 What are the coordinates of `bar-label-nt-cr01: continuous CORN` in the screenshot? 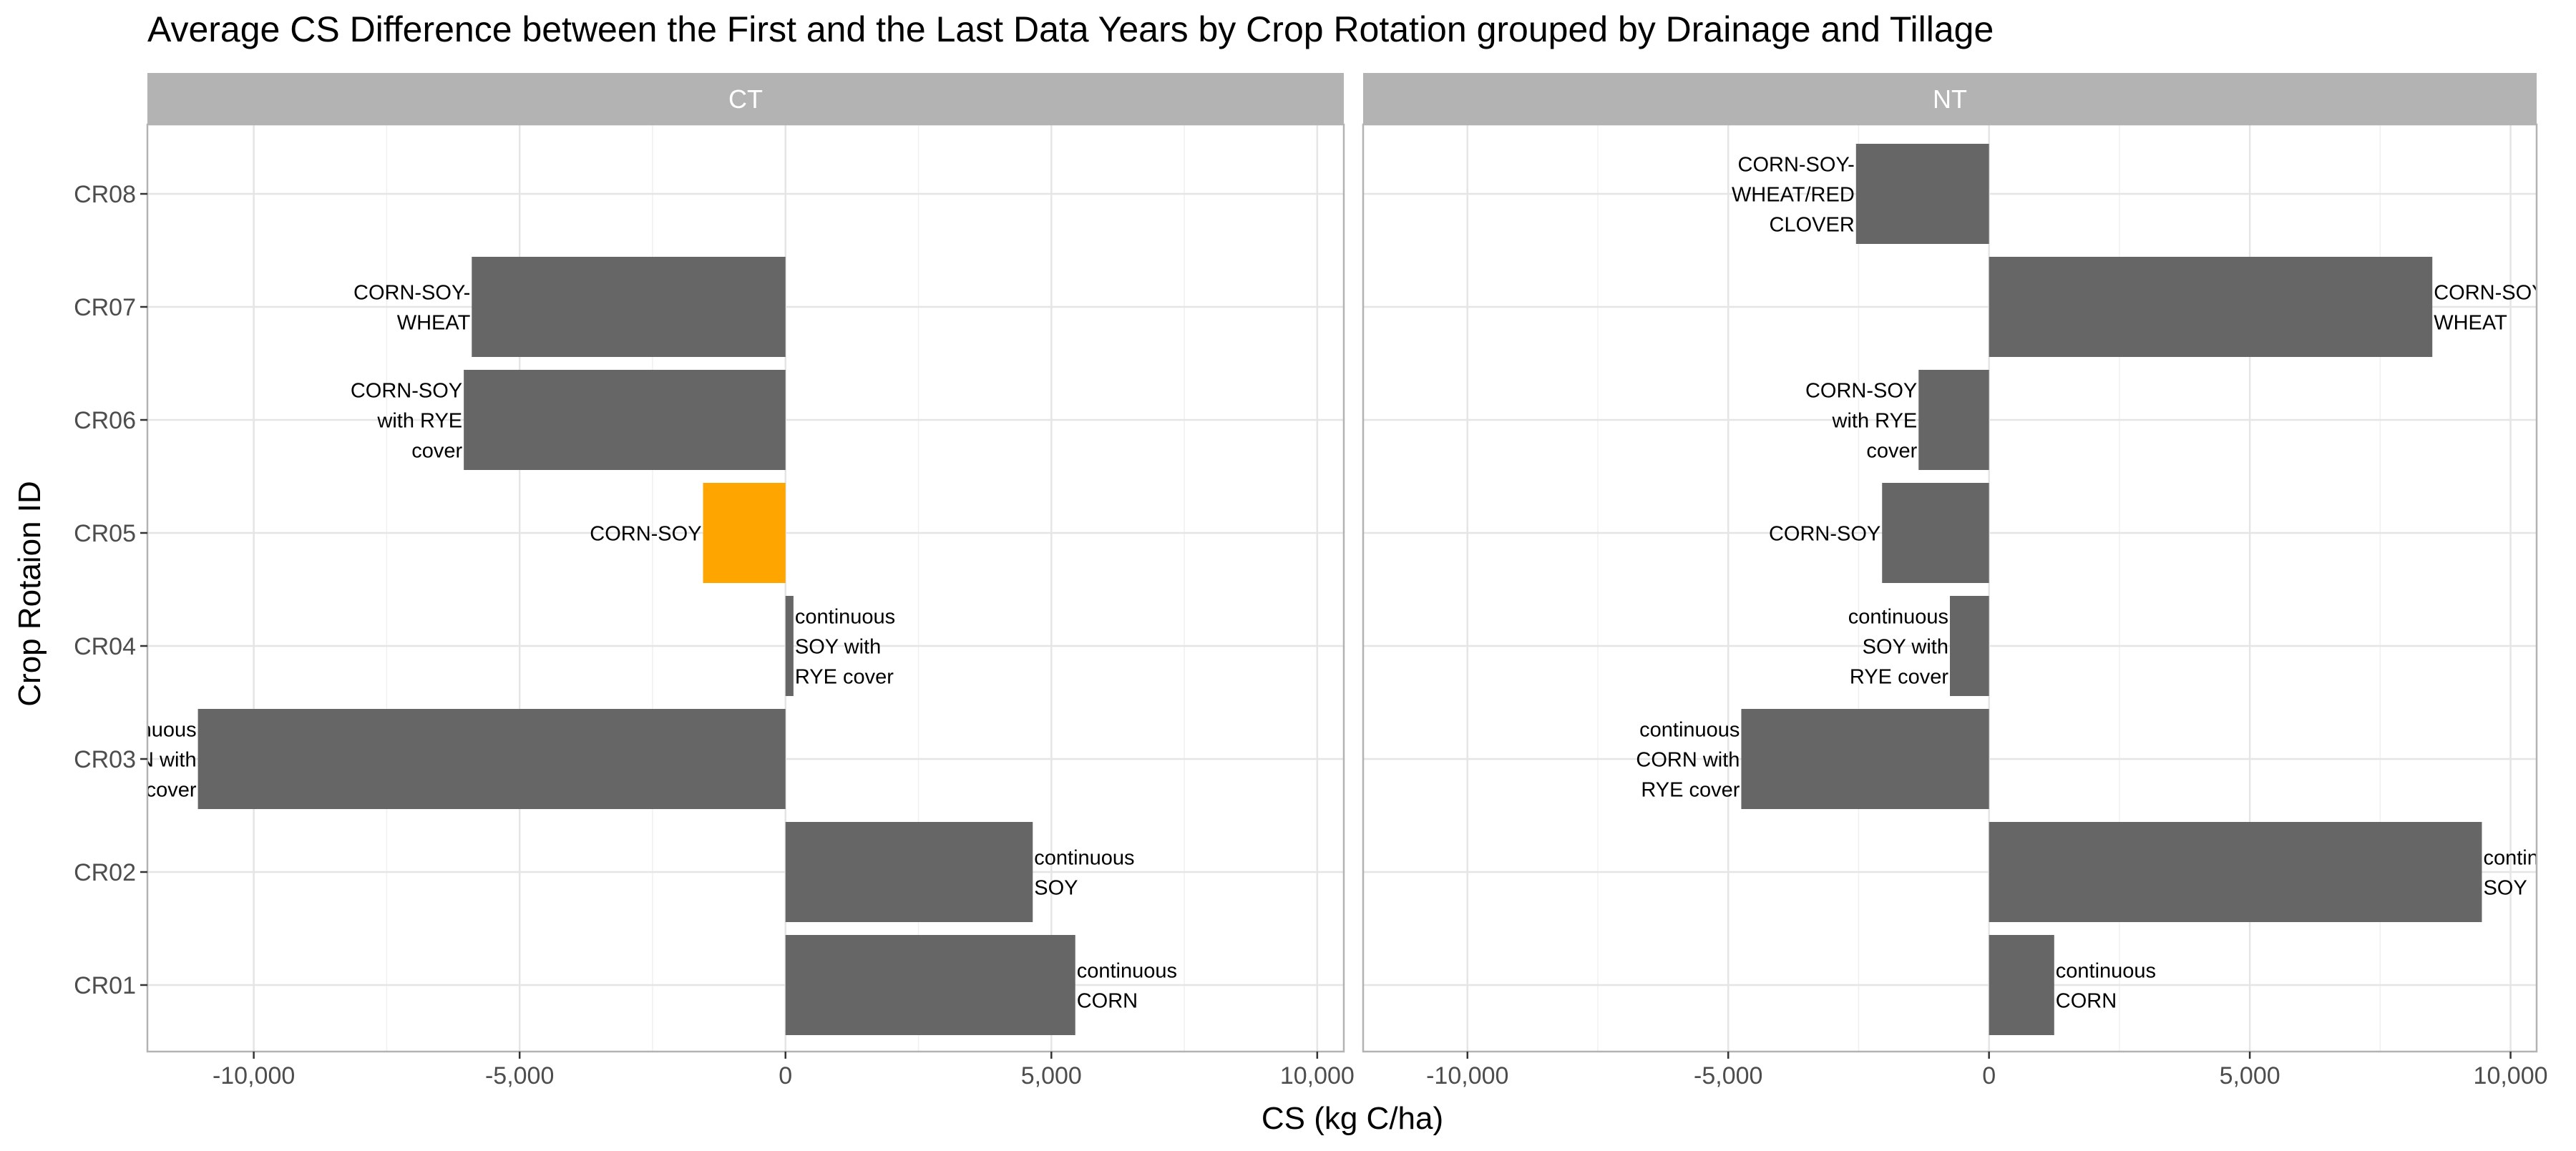 It's located at (2106, 985).